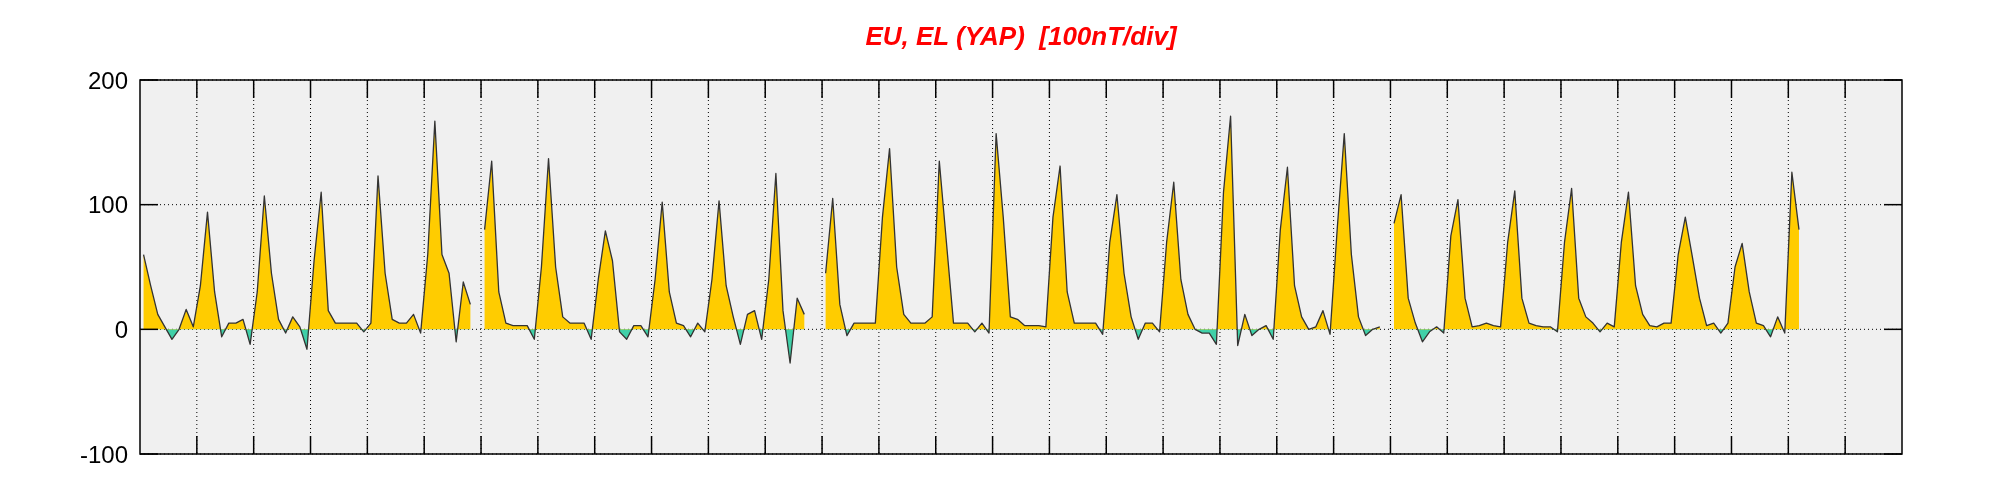  What do you see at coordinates (1021, 36) in the screenshot?
I see `chart-title: EU, EL (YAP) [100nT/div]` at bounding box center [1021, 36].